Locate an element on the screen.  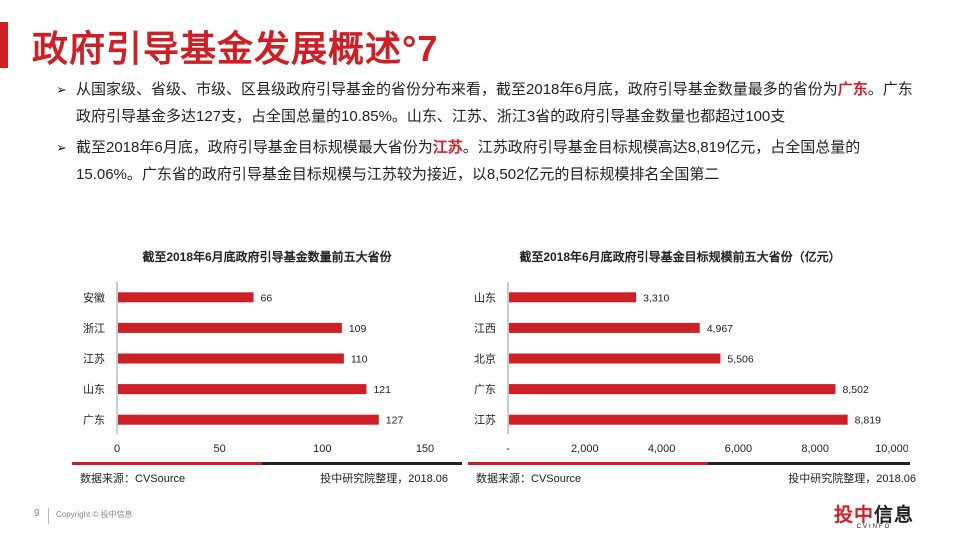
data-label: 8,819 is located at coordinates (868, 421).